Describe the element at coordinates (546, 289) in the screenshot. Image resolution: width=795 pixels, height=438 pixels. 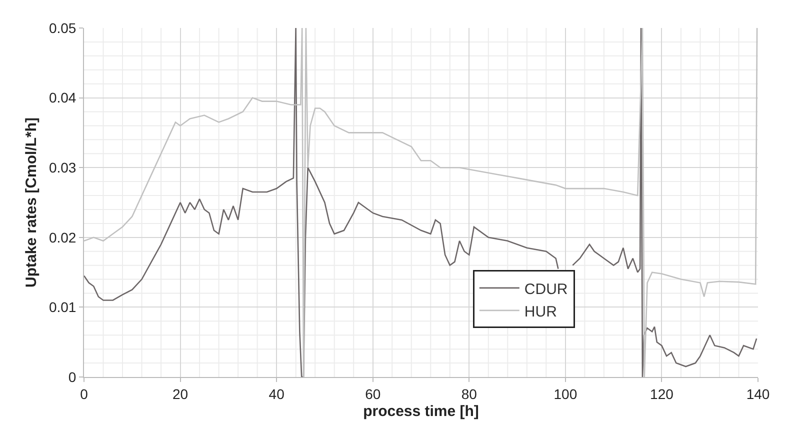
I see `legend-label: CDUR` at that location.